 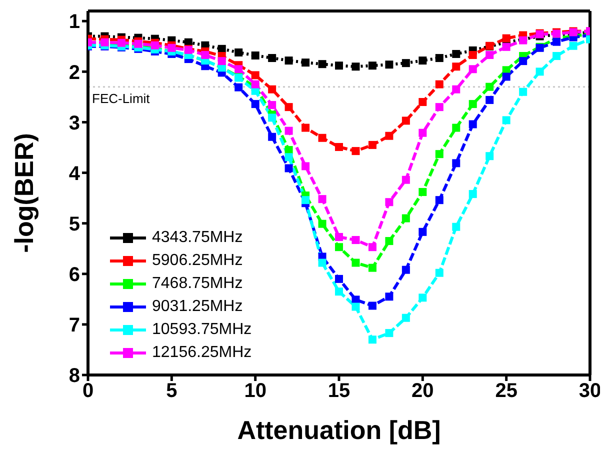 I want to click on y-tick-label: 6, so click(x=74, y=275).